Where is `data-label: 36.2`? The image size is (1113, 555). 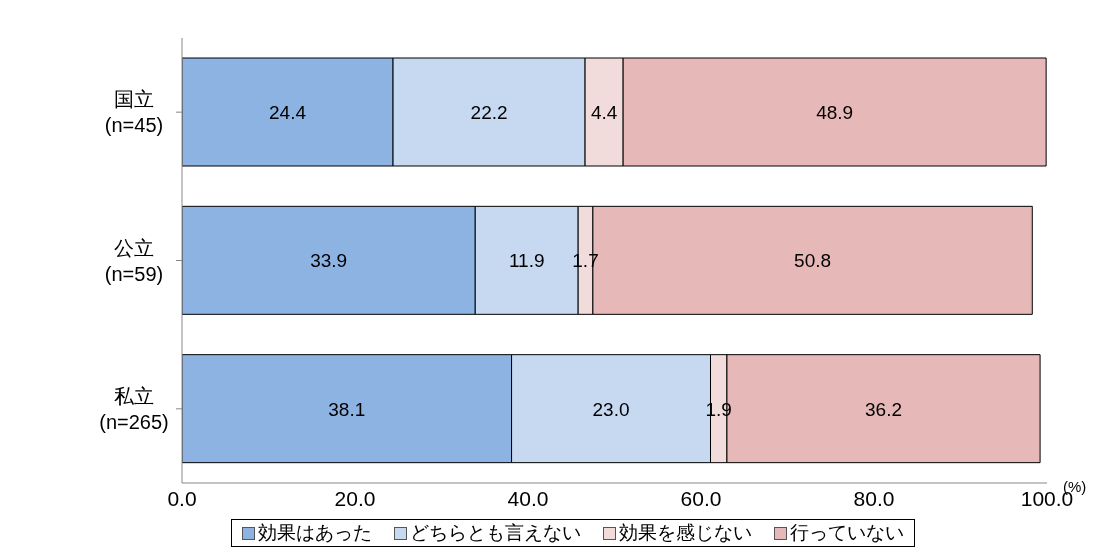
data-label: 36.2 is located at coordinates (884, 409).